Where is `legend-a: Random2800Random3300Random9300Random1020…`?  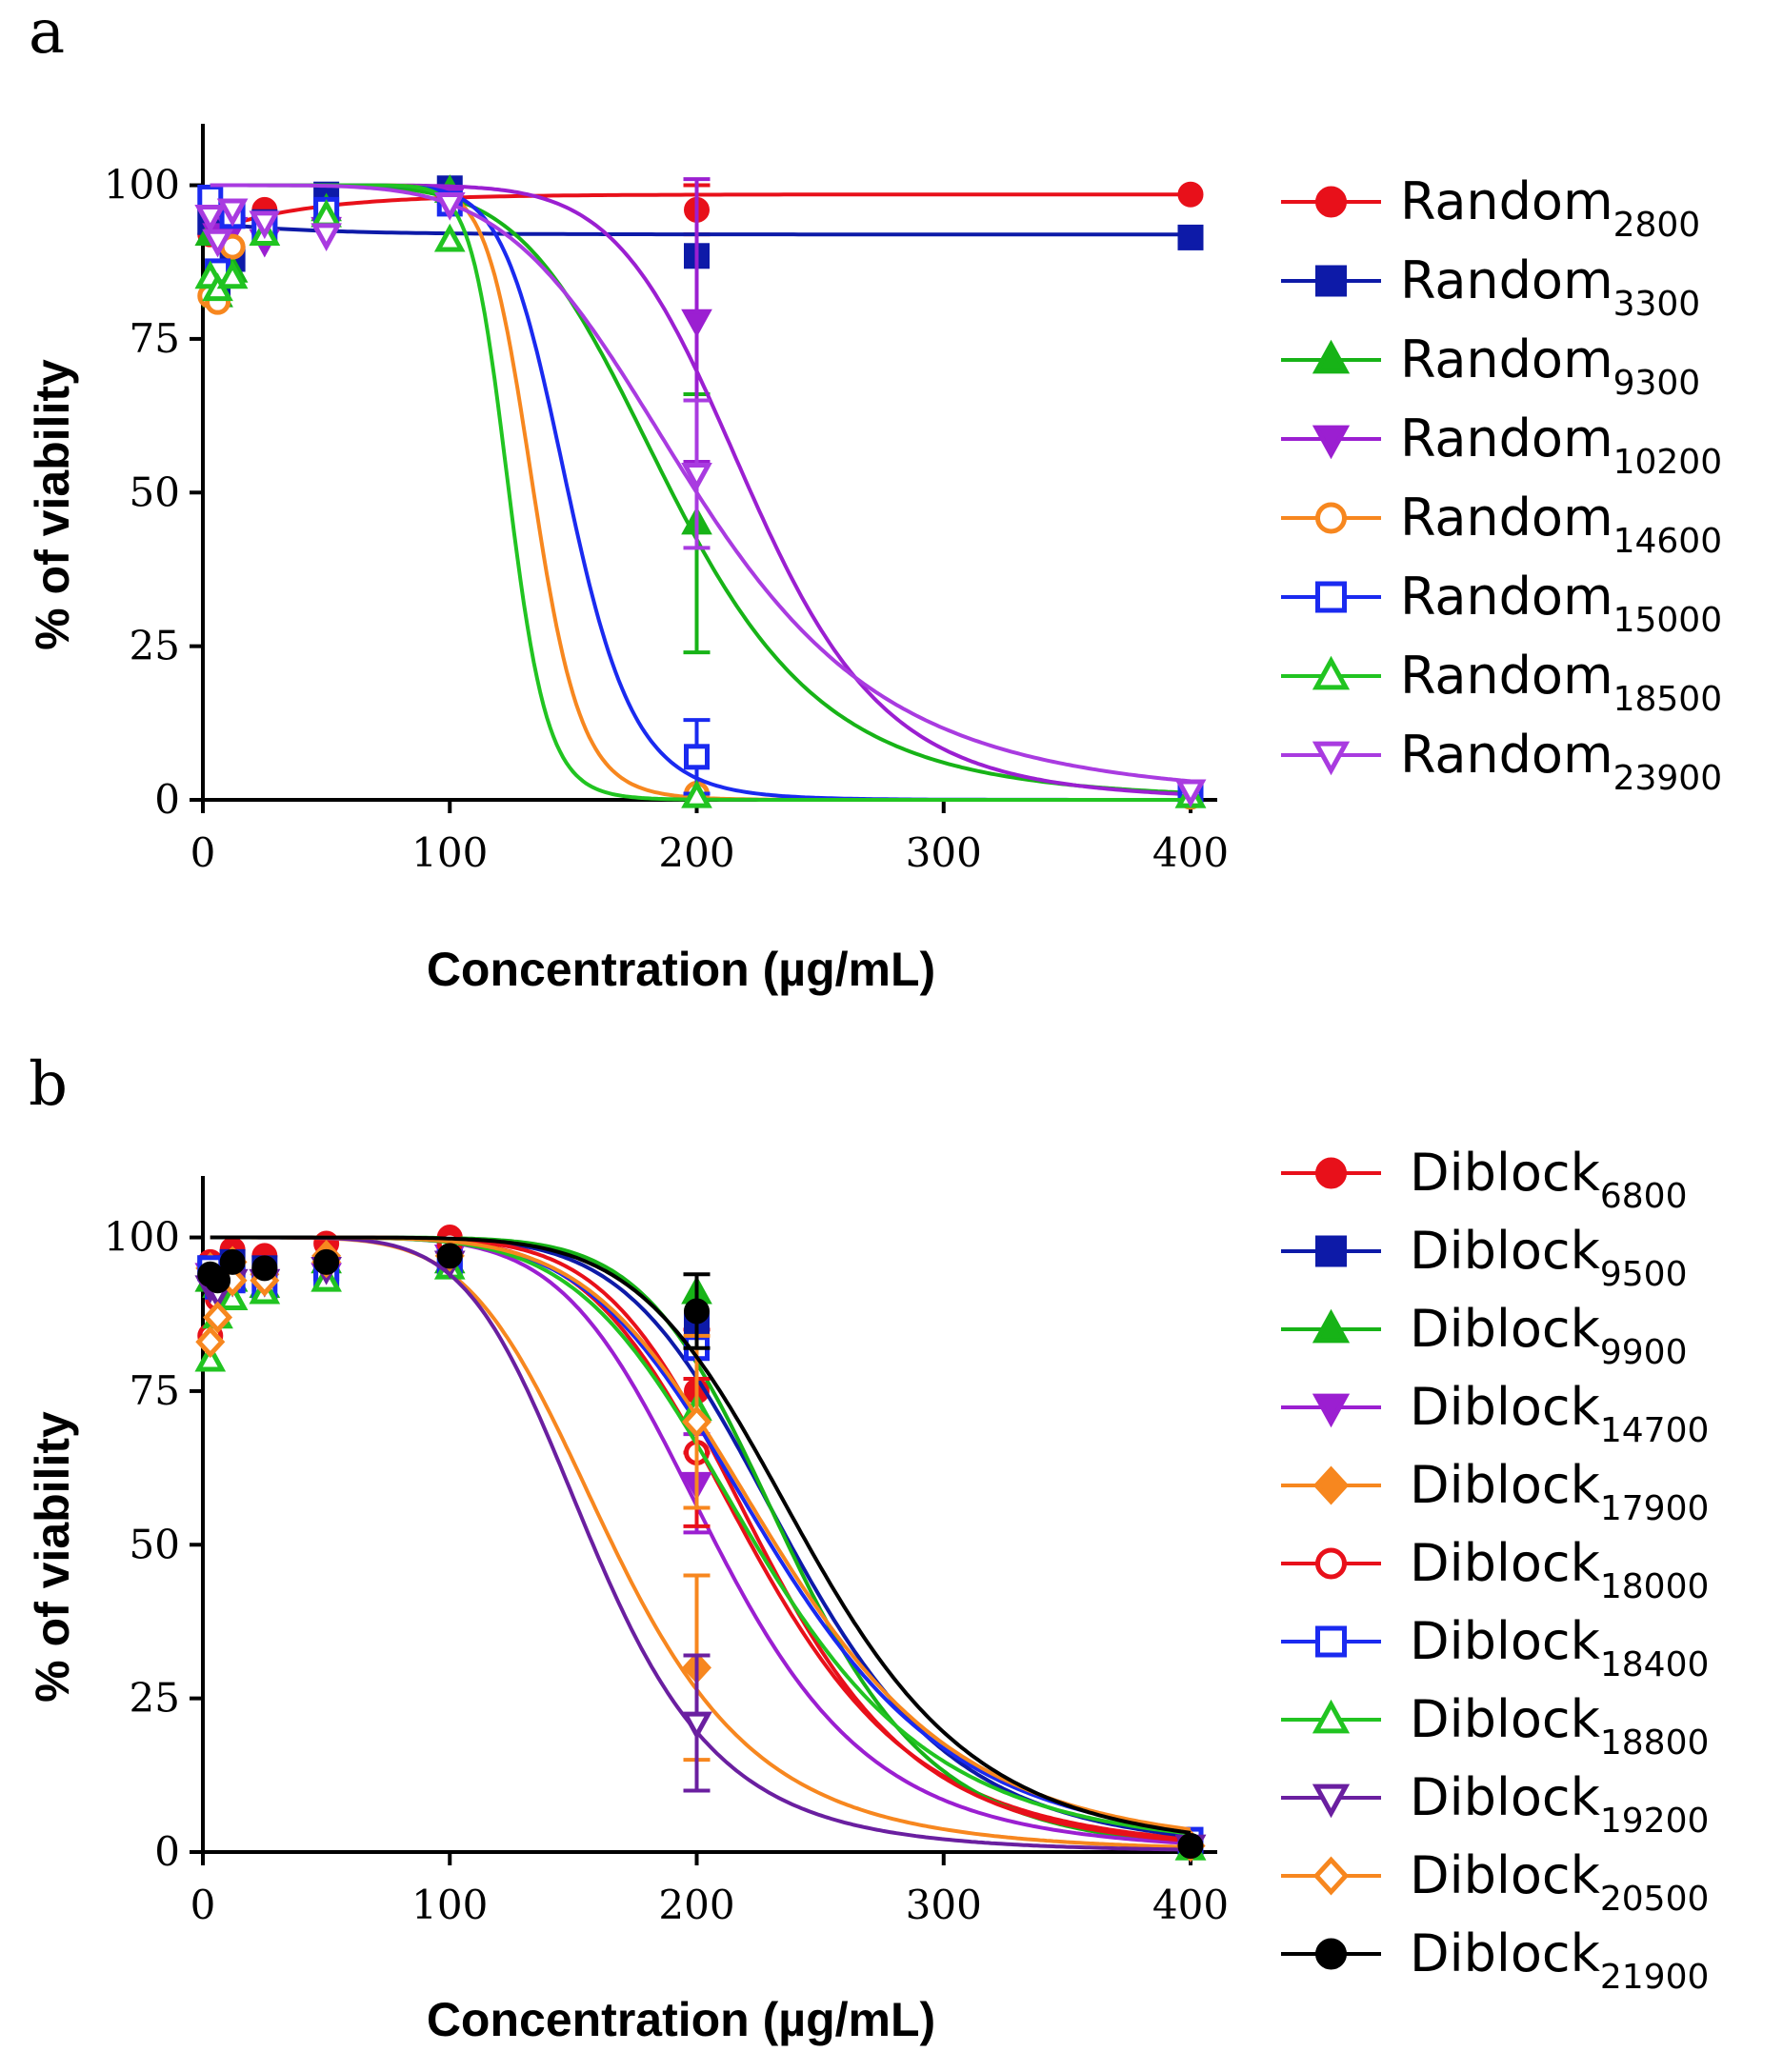
legend-a: Random2800Random3300Random9300Random1020… is located at coordinates (1501, 484).